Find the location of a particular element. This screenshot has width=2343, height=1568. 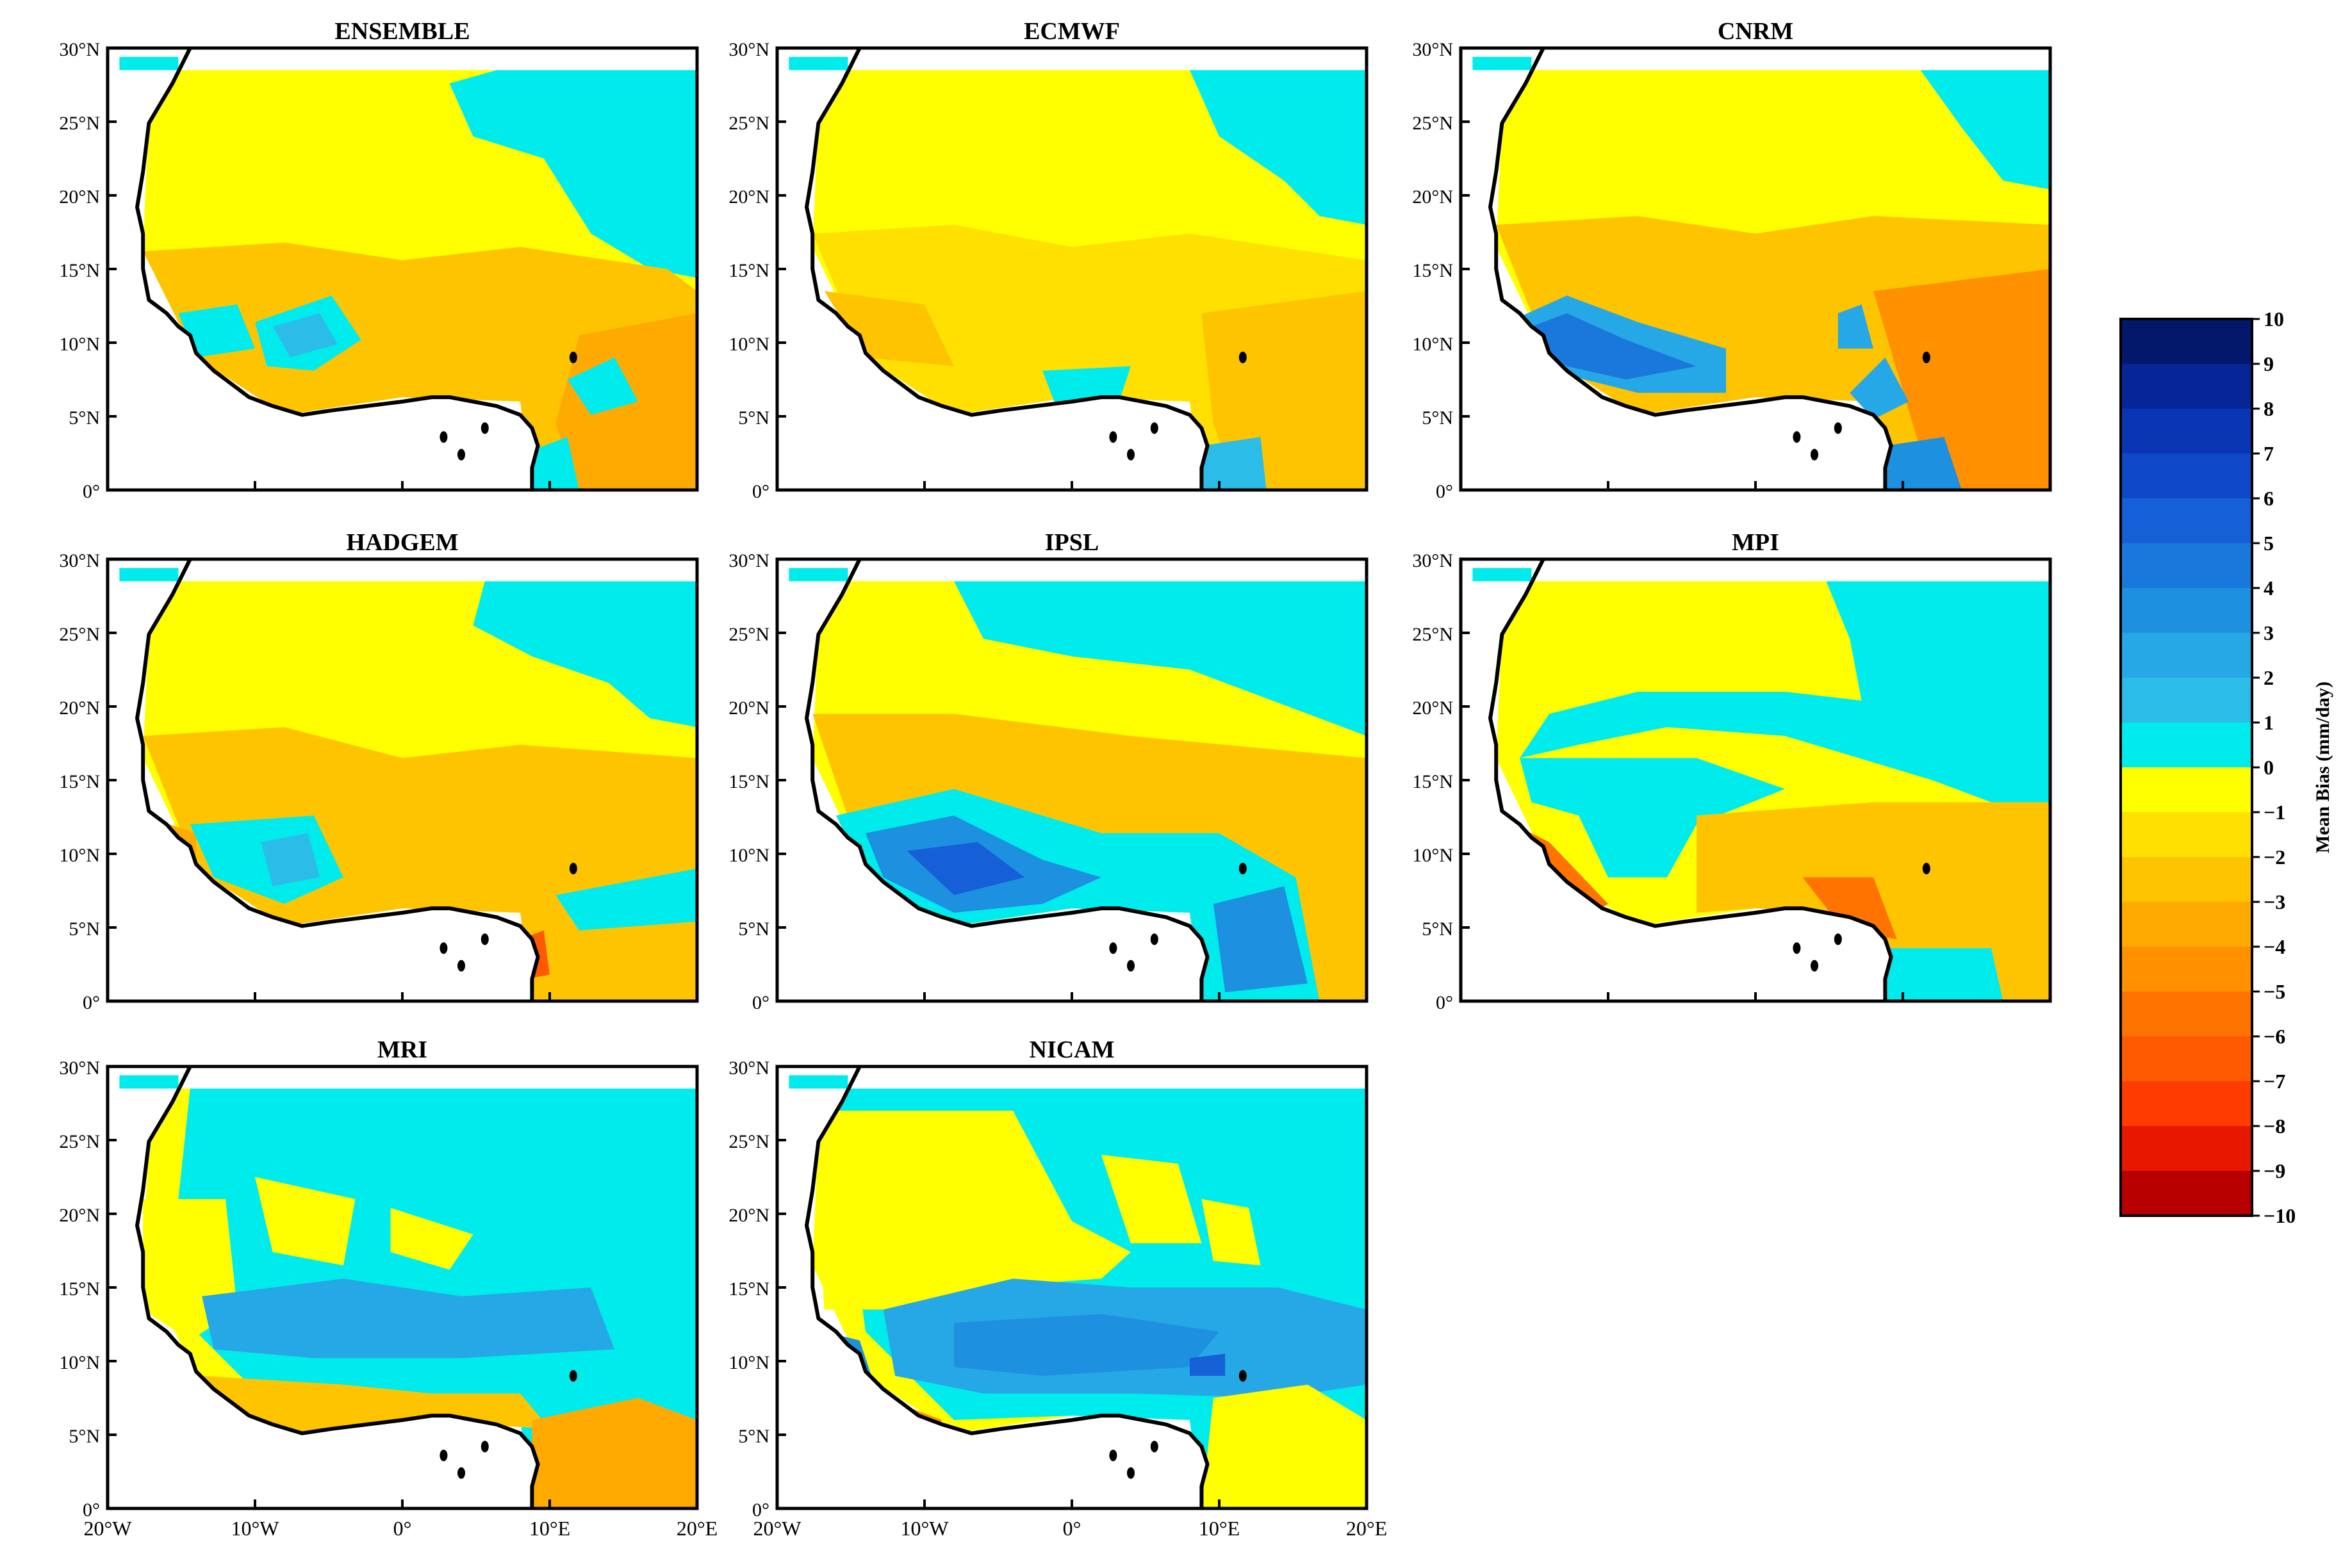

lat-tick-label: 5°N is located at coordinates (1438, 929).